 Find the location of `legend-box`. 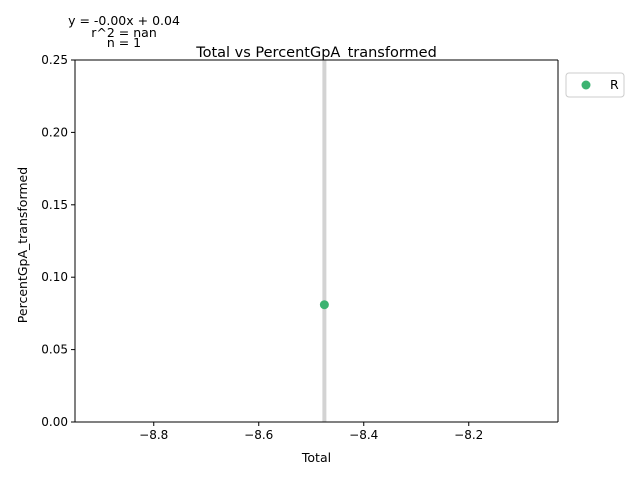

legend-box is located at coordinates (595, 85).